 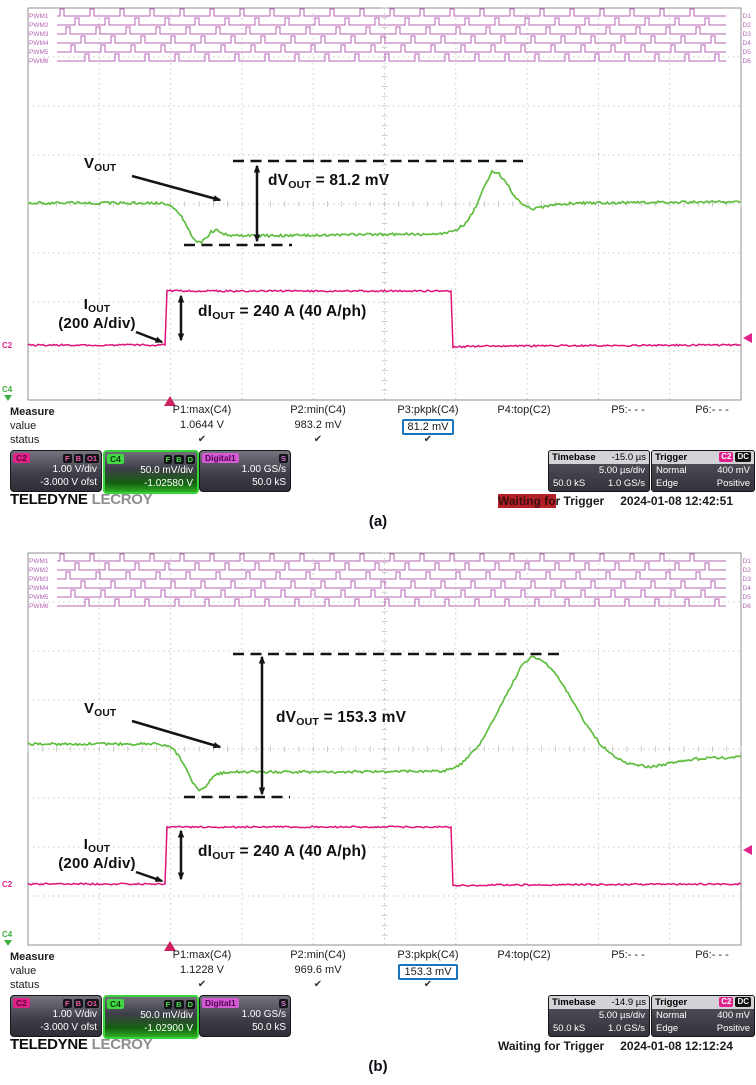 What do you see at coordinates (676, 1046) in the screenshot?
I see `timestamp: 2024-01-08 12:12:24` at bounding box center [676, 1046].